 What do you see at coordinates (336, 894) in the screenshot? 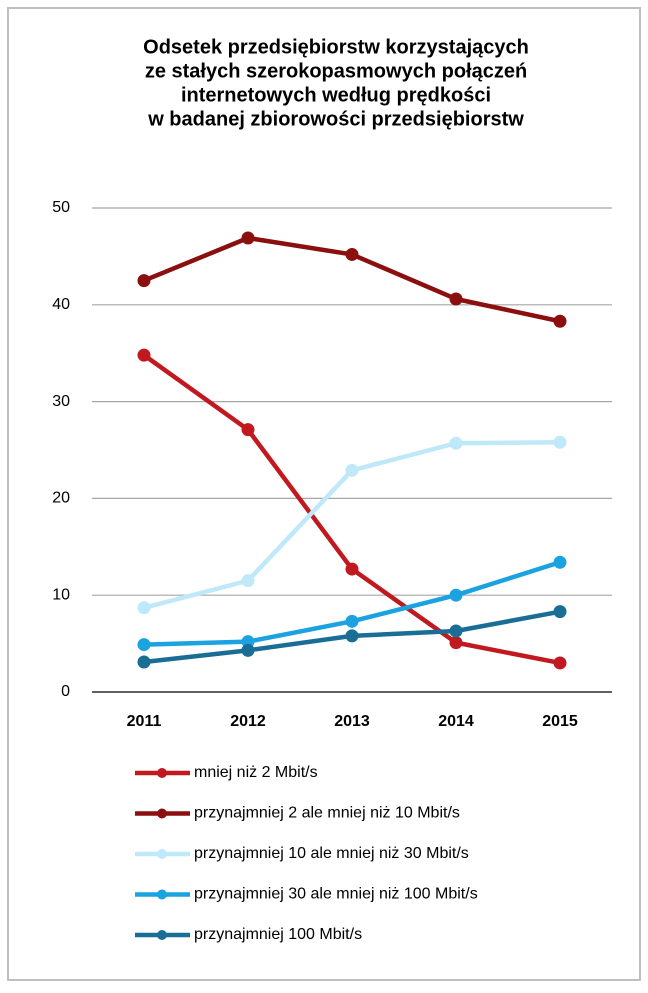
I see `legend-label: przynajmniej 30 ale mniej niż 100 Mbit/s` at bounding box center [336, 894].